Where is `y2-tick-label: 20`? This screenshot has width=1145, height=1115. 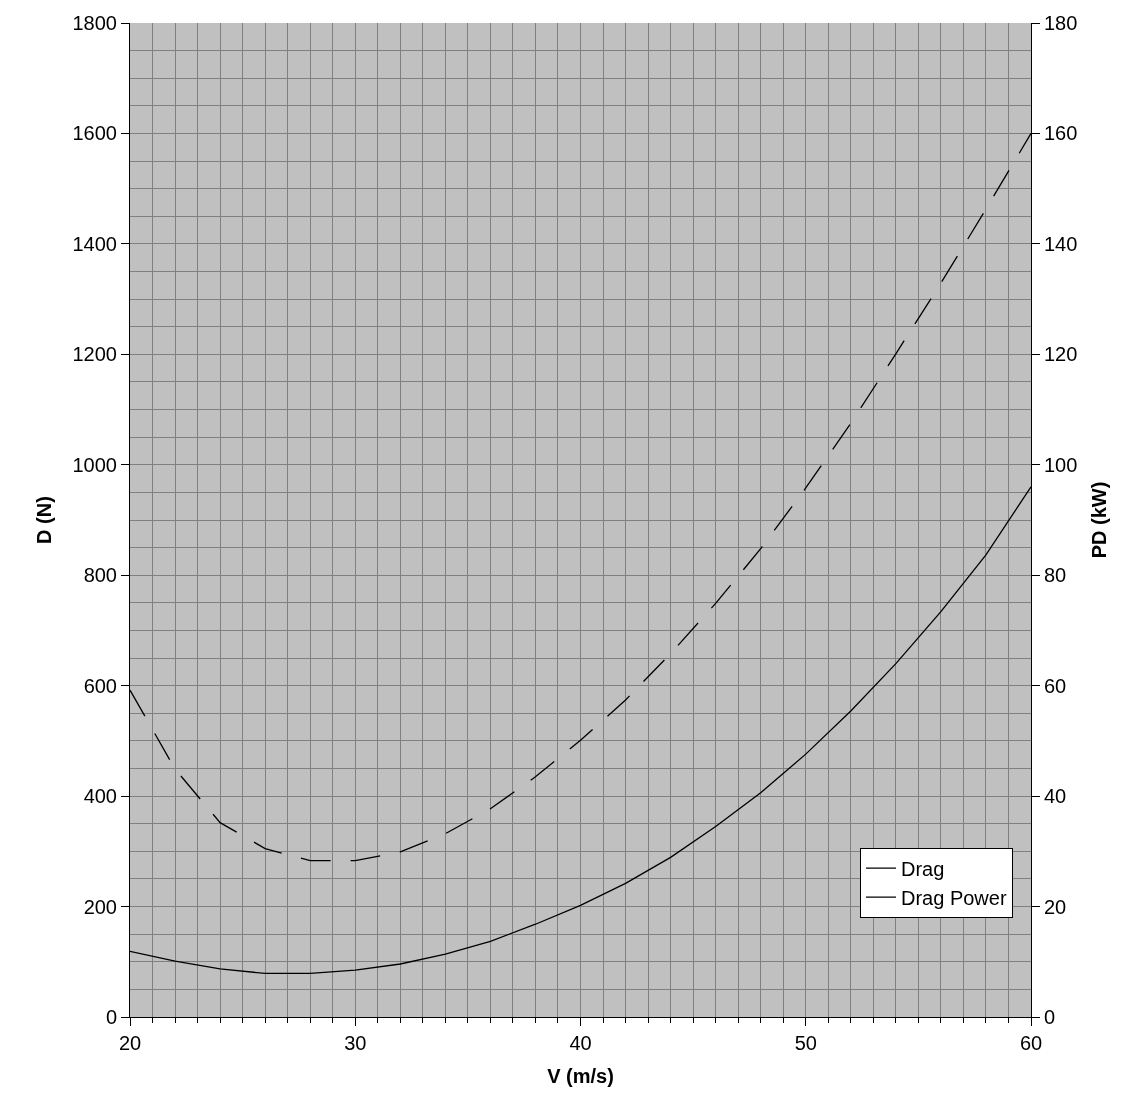 y2-tick-label: 20 is located at coordinates (1055, 906).